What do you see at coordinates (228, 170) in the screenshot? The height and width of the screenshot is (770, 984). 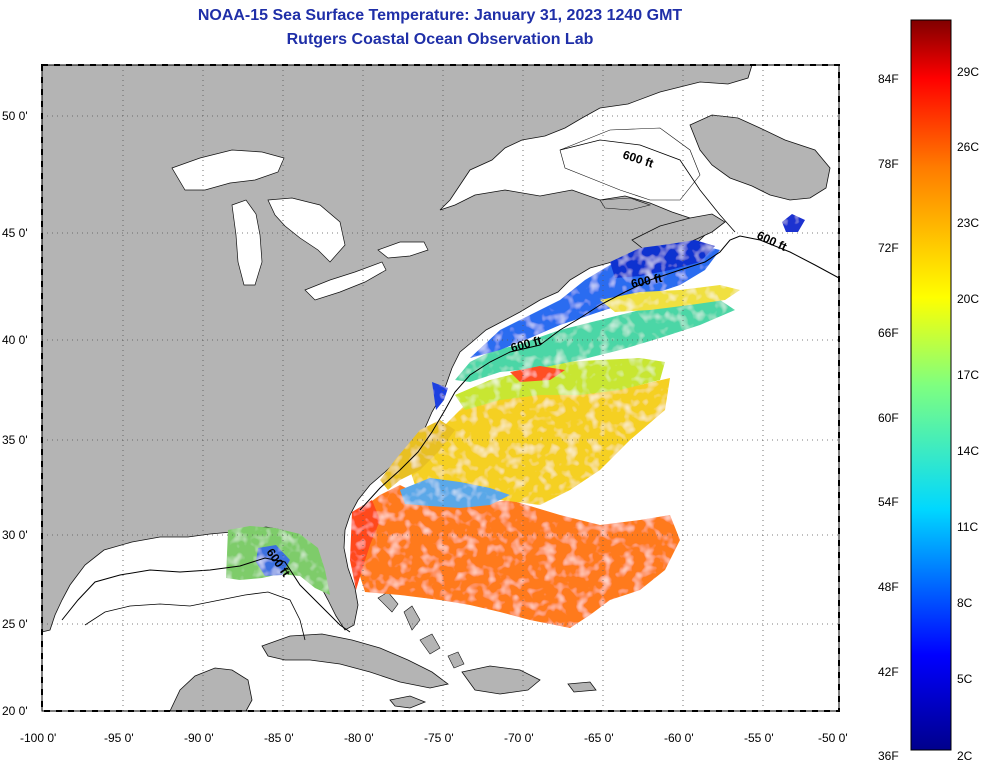 I see `lake-superior` at bounding box center [228, 170].